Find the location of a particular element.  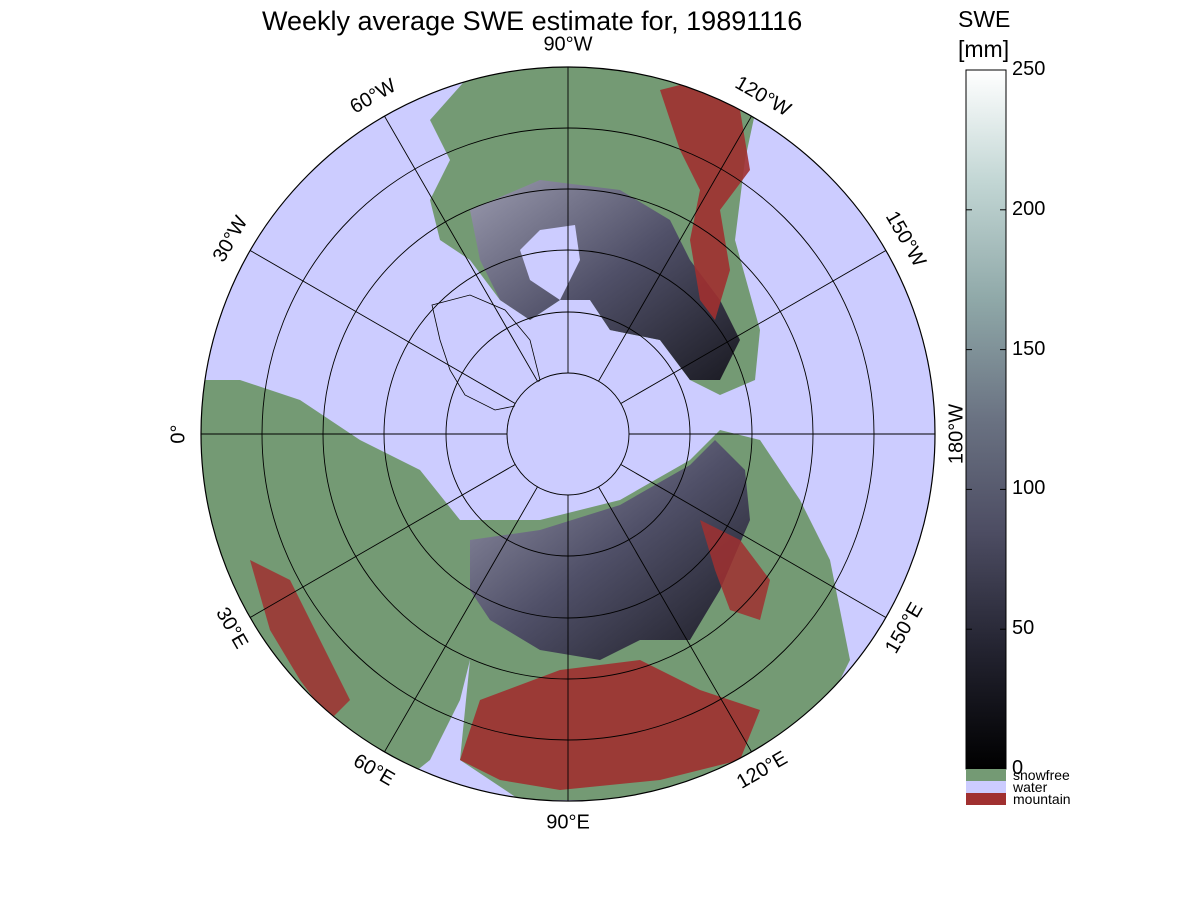

snow-north-america is located at coordinates (605, 280).